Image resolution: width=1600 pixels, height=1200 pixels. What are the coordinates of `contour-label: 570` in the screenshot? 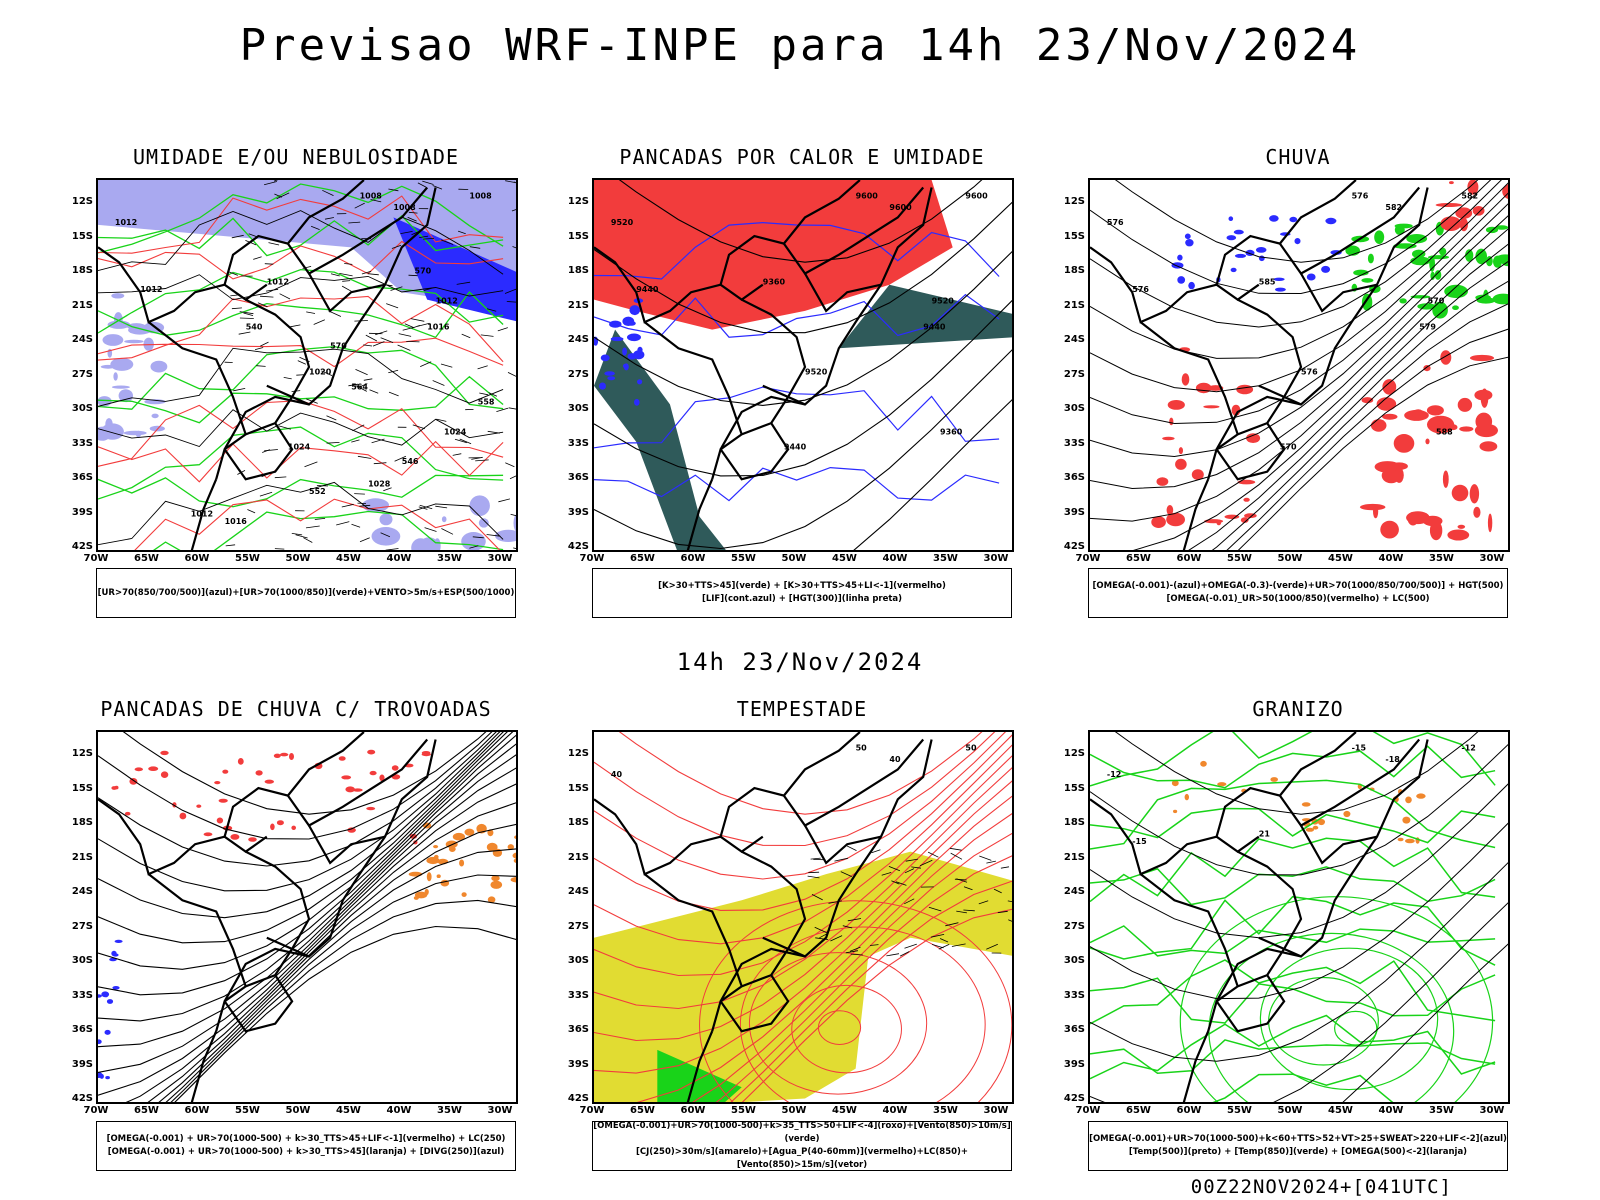 It's located at (423, 271).